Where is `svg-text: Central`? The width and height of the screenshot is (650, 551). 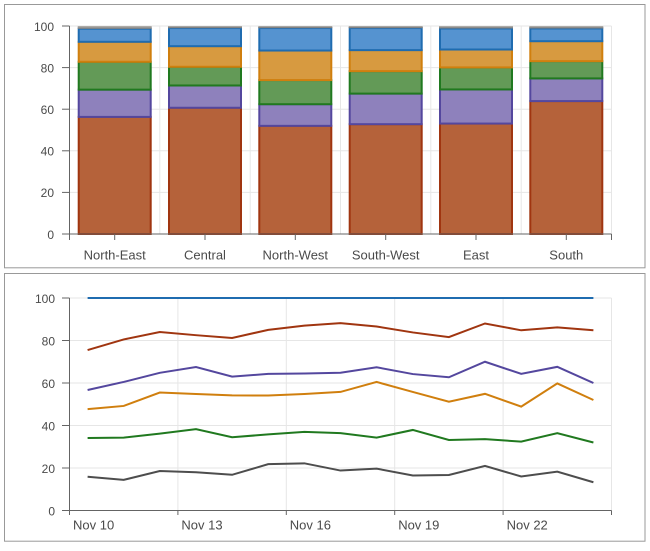 svg-text: Central is located at coordinates (205, 254).